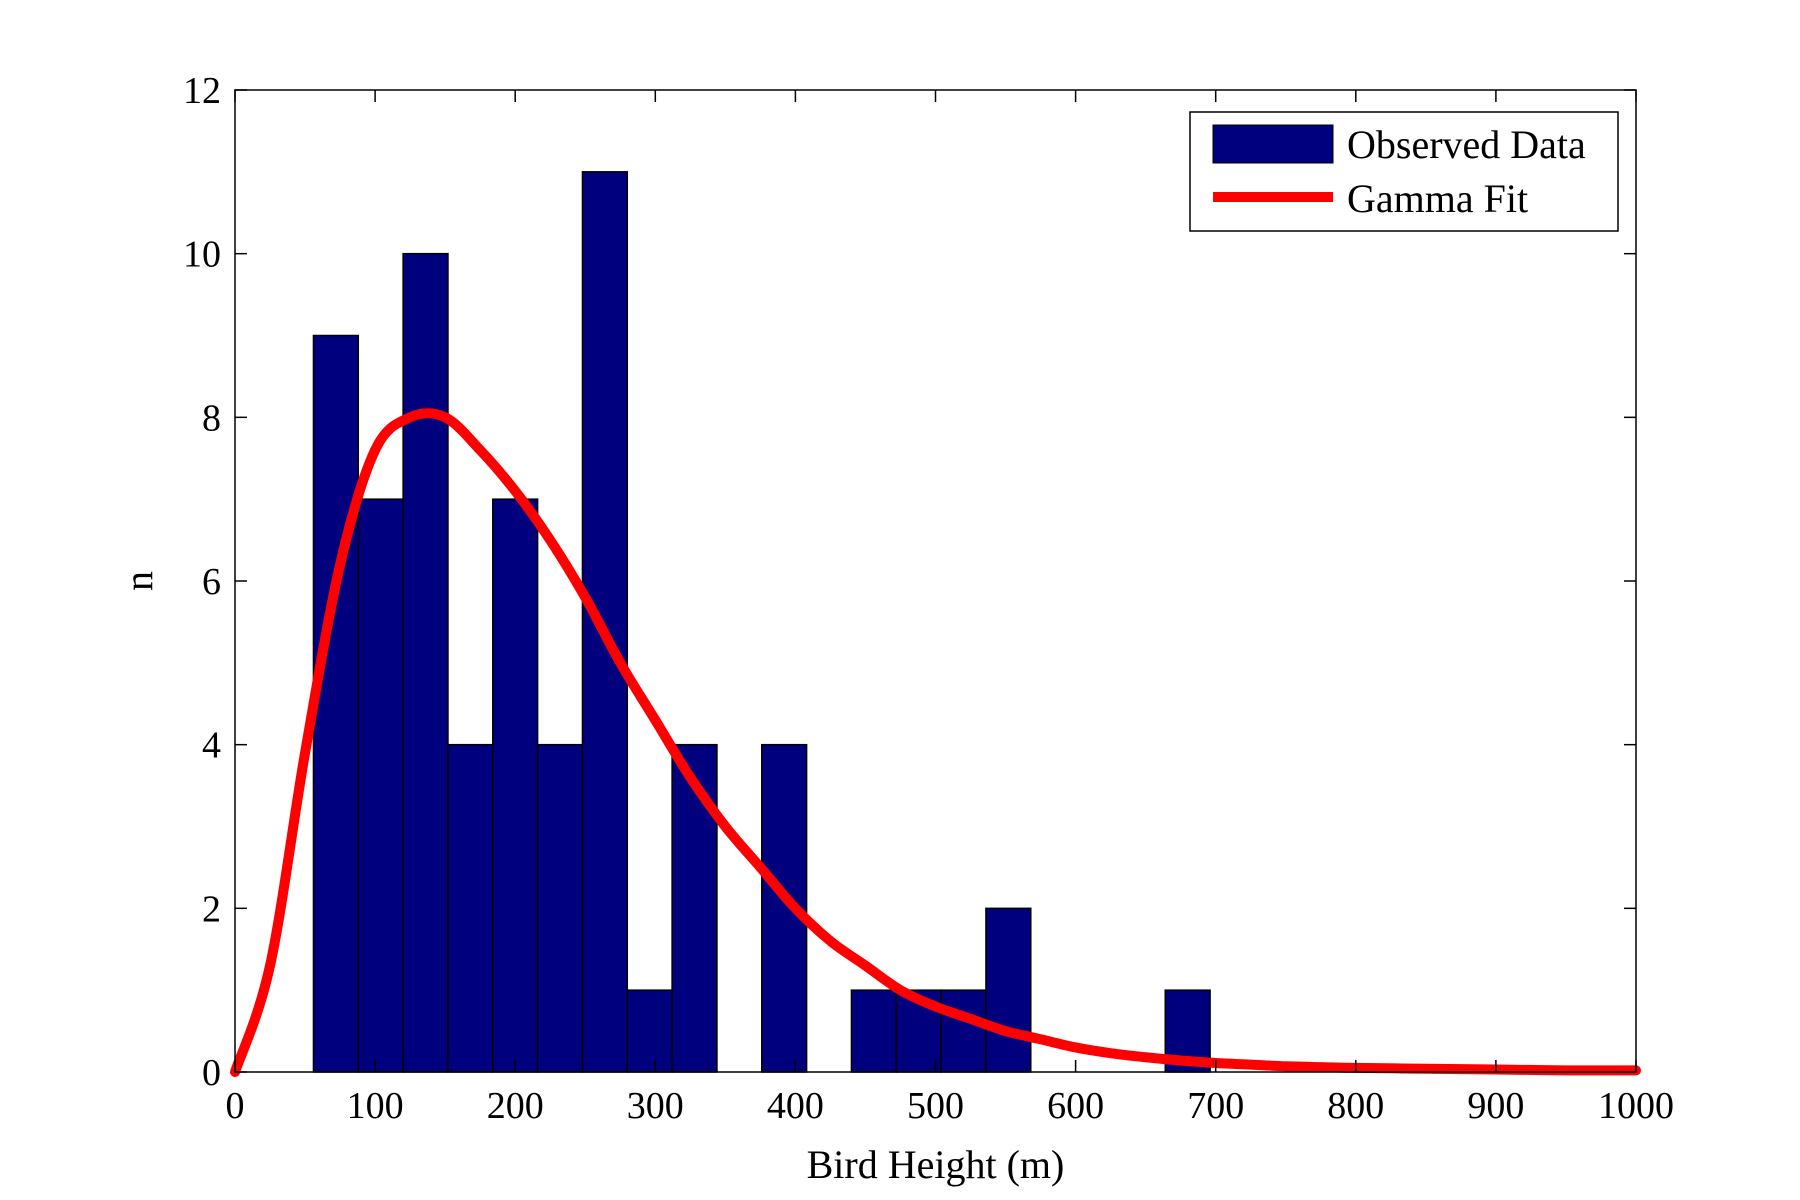 The width and height of the screenshot is (1800, 1200). What do you see at coordinates (1355, 1106) in the screenshot?
I see `x-tick-label: 800` at bounding box center [1355, 1106].